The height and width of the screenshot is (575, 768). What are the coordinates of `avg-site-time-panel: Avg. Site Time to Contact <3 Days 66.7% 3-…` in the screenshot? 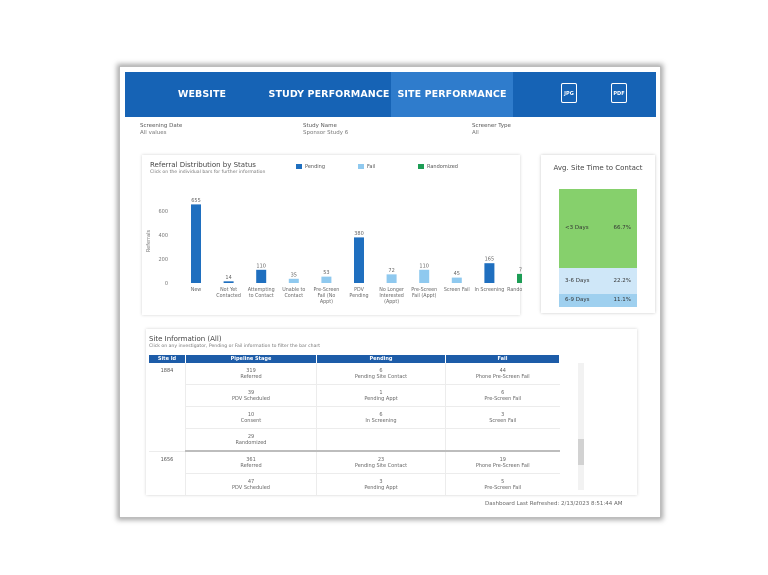 It's located at (598, 234).